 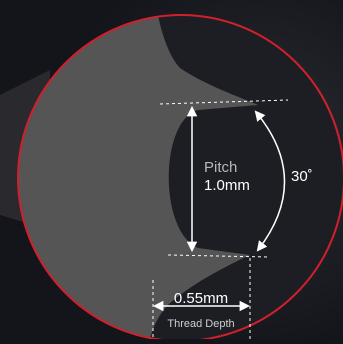 I want to click on angle-arc, so click(x=270, y=181).